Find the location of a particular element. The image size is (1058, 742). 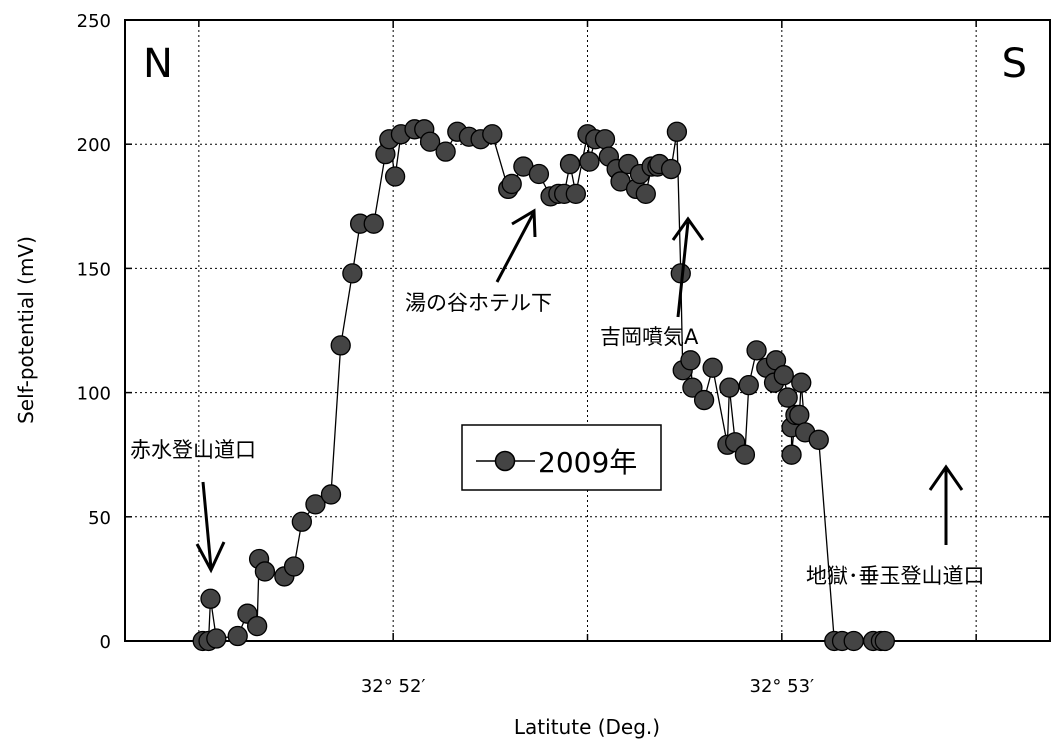

annotation-yoshioka: 吉岡噴気A is located at coordinates (649, 337).